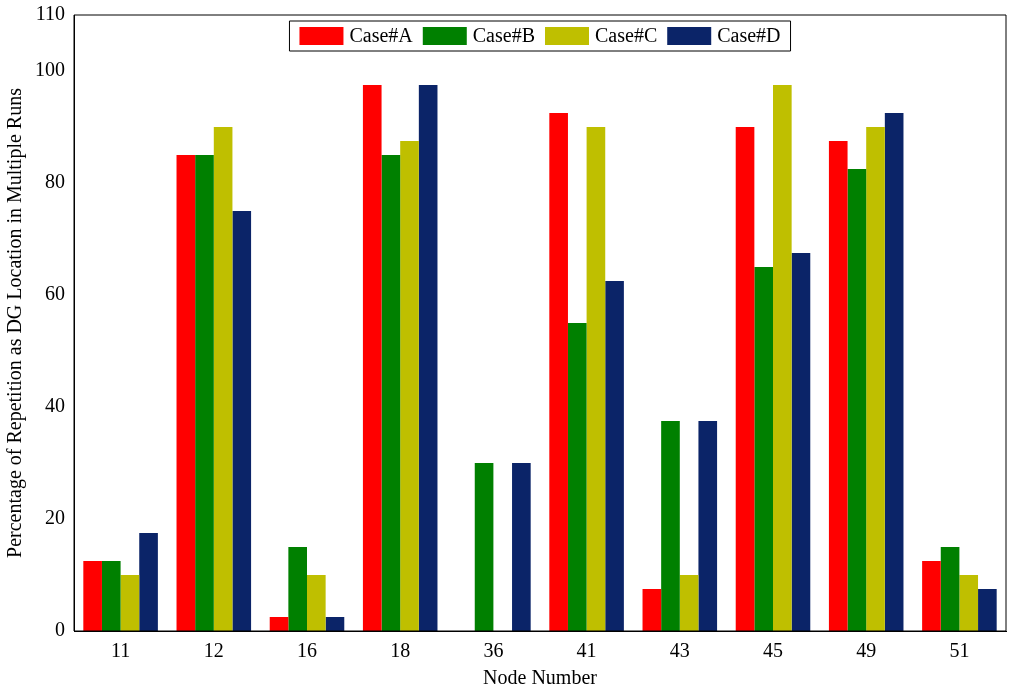 Image resolution: width=1018 pixels, height=691 pixels. Describe the element at coordinates (15, 322) in the screenshot. I see `y-axis-title: Percentage of Repetition as DG Location in Multiple Runs` at that location.